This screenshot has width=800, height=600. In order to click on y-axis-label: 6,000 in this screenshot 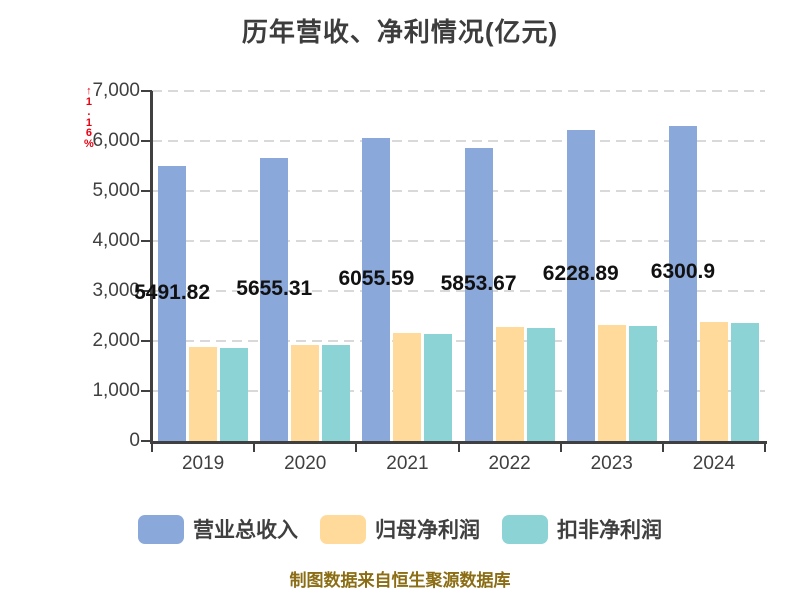, I will do `click(116, 140)`.